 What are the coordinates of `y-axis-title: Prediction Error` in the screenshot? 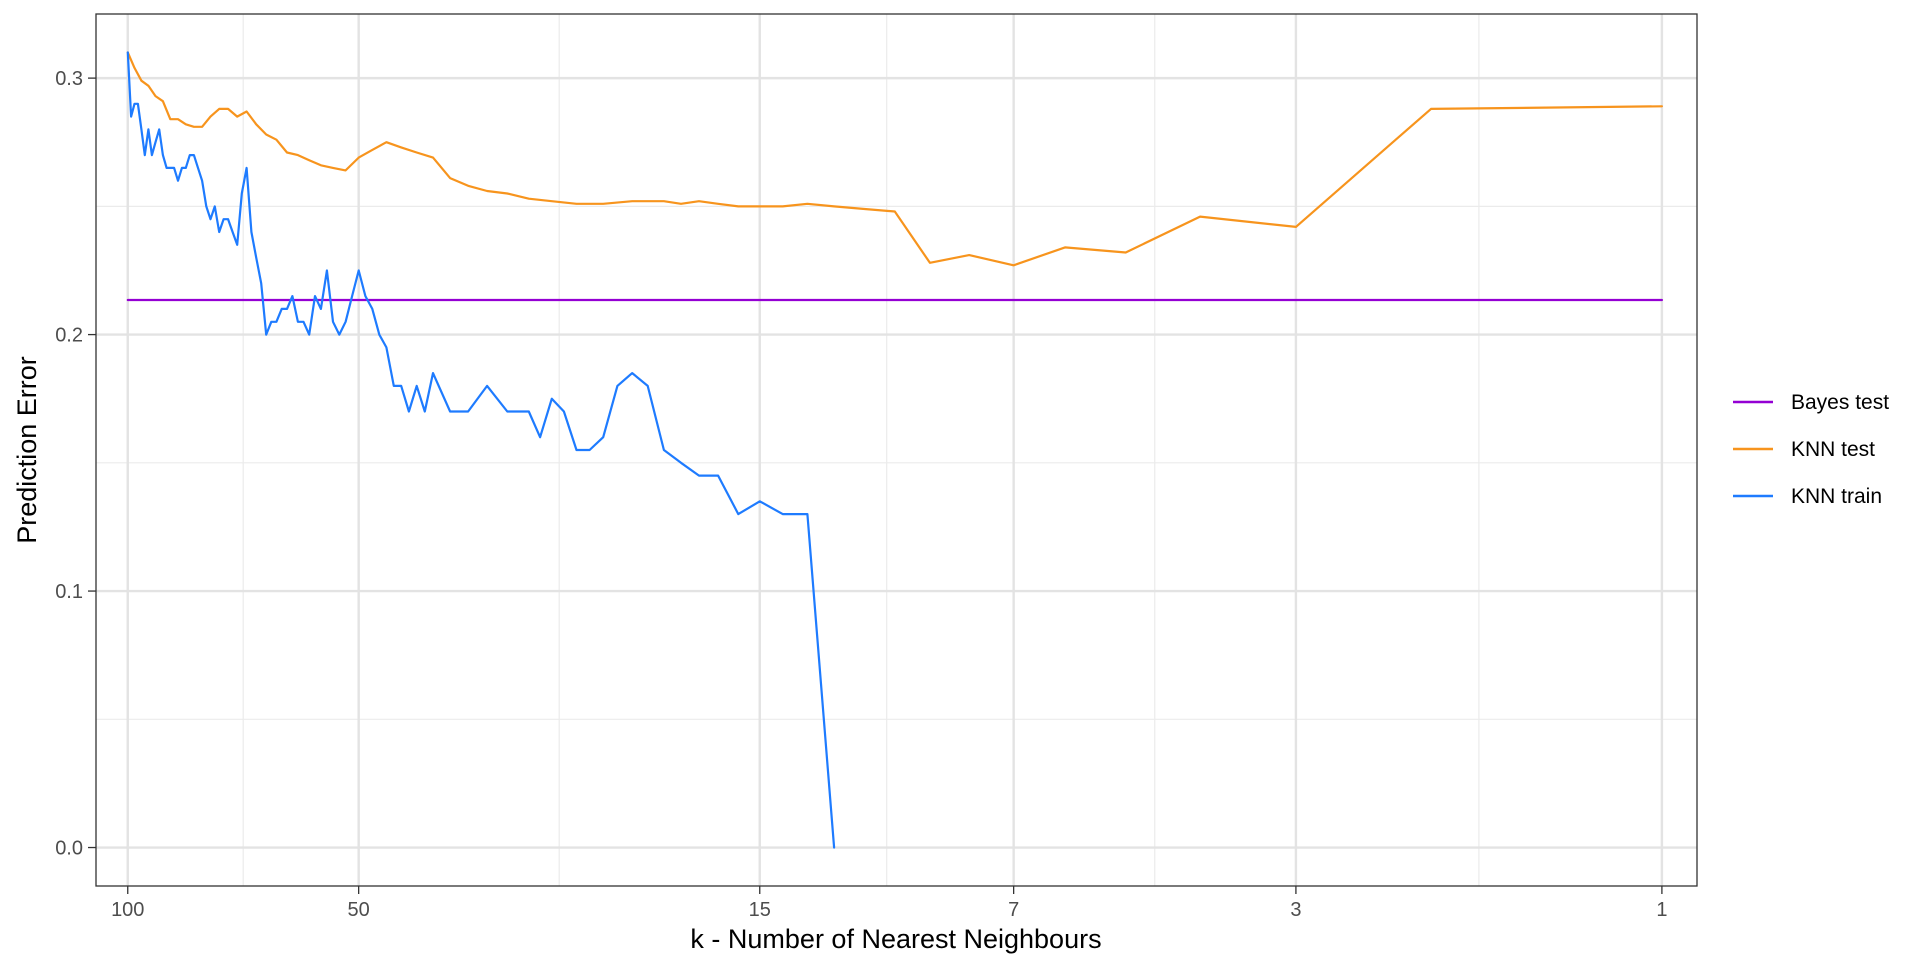 It's located at (27, 450).